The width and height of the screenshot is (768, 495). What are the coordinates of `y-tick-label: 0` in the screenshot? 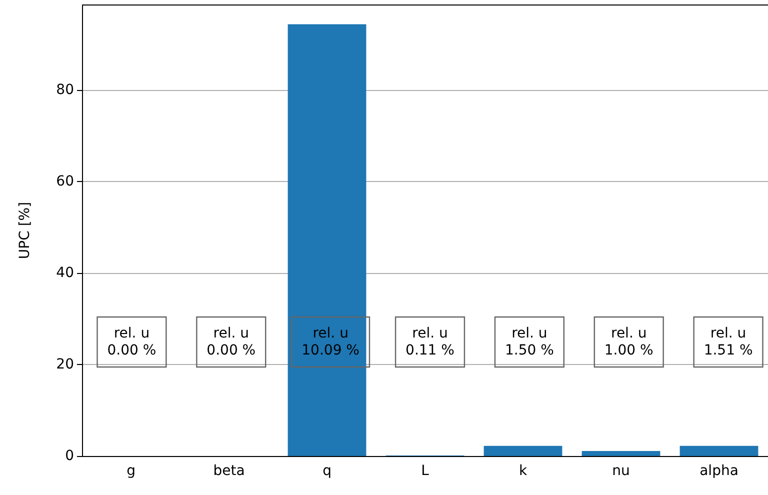 It's located at (69, 456).